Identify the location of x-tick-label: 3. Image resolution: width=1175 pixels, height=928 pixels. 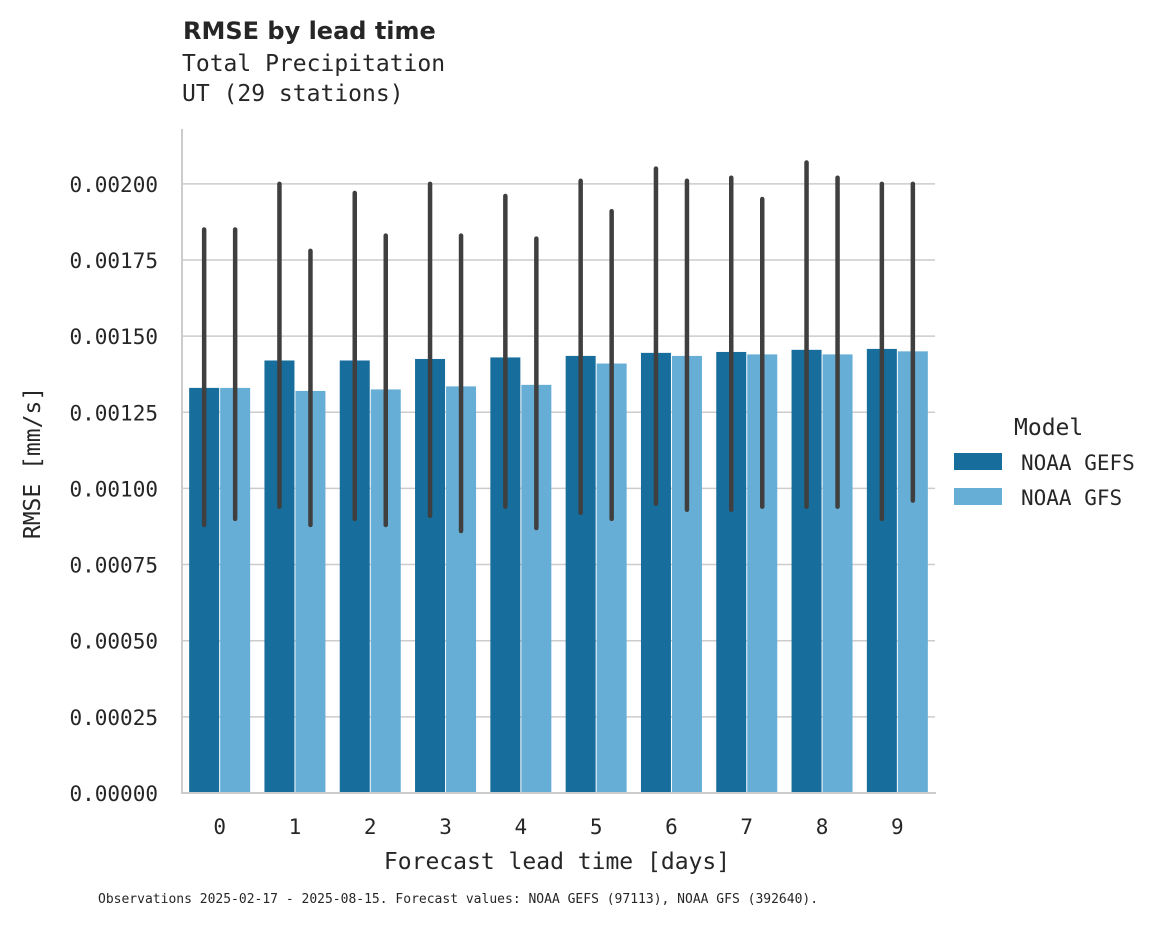
(445, 827).